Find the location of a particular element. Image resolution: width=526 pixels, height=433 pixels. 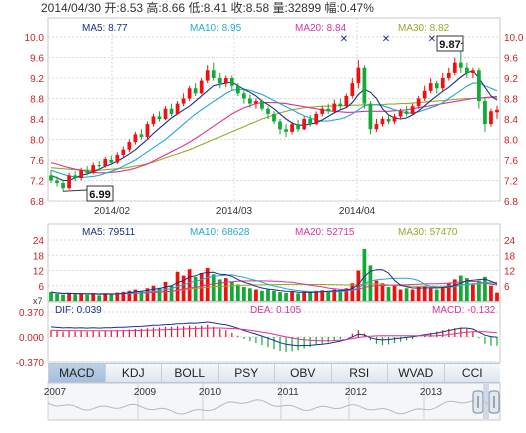

price-ytick-right: 8.8 is located at coordinates (511, 100).